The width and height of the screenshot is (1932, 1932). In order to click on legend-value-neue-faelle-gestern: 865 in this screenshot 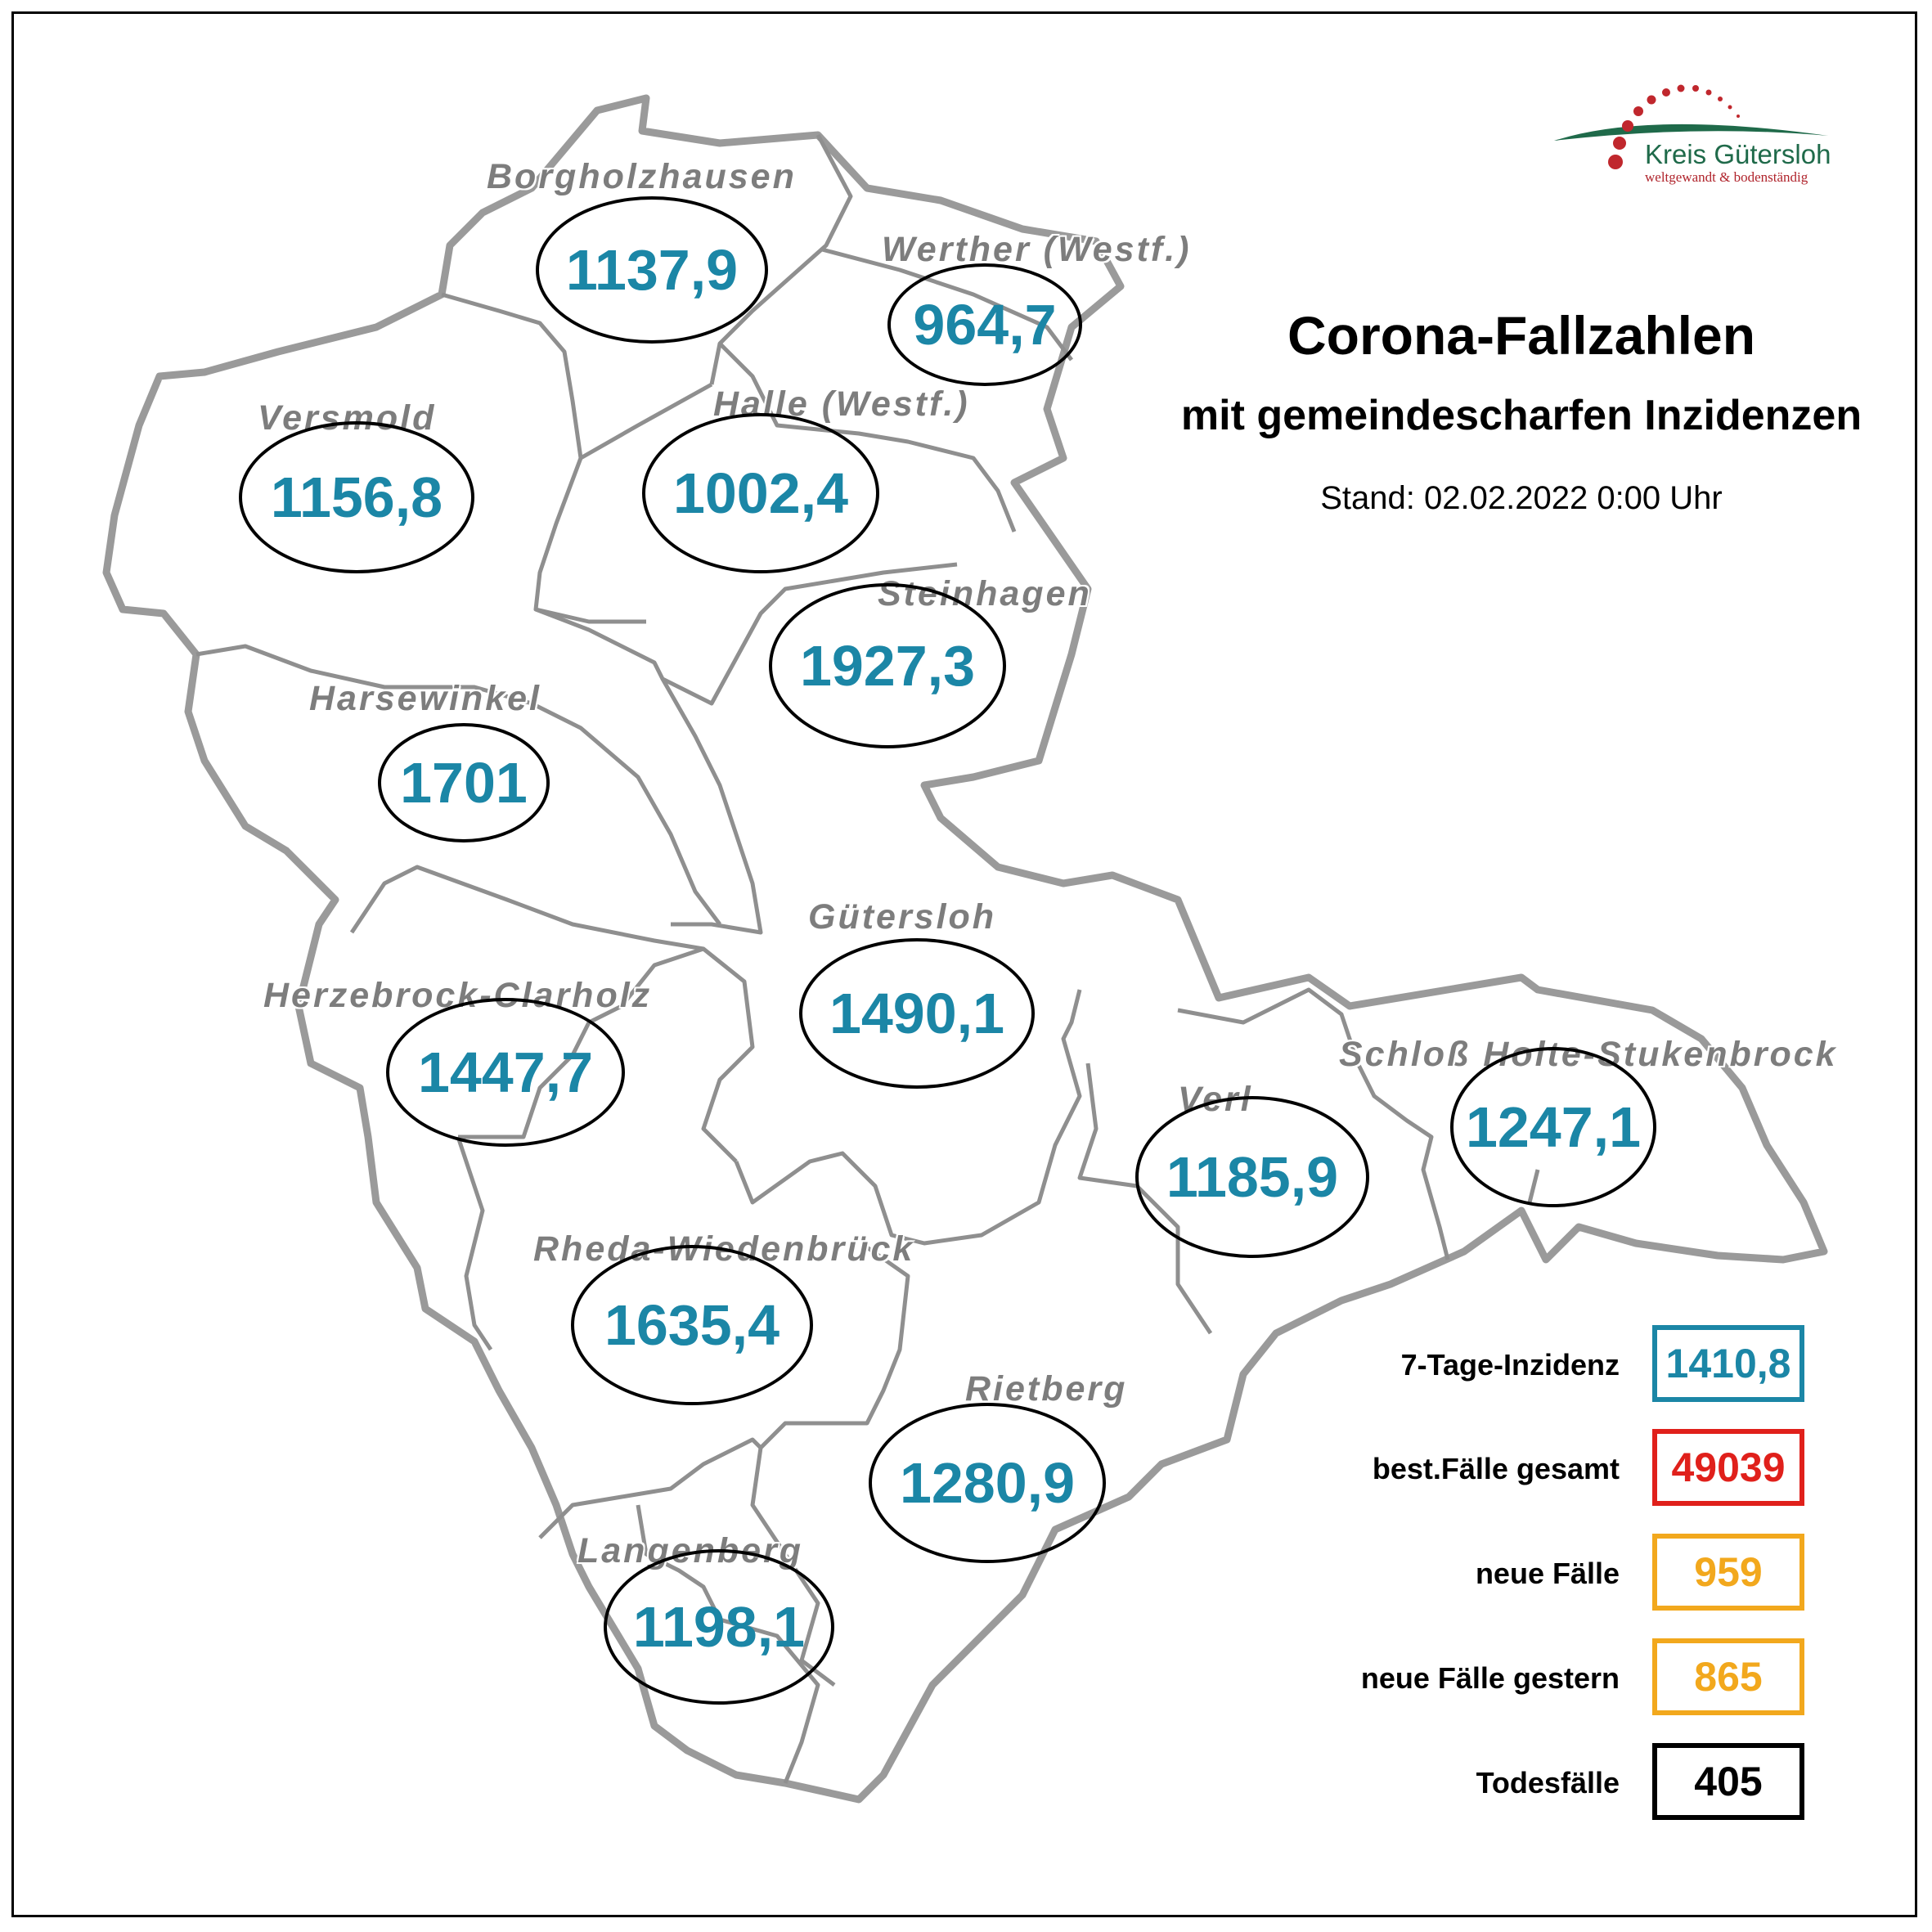, I will do `click(1728, 1676)`.